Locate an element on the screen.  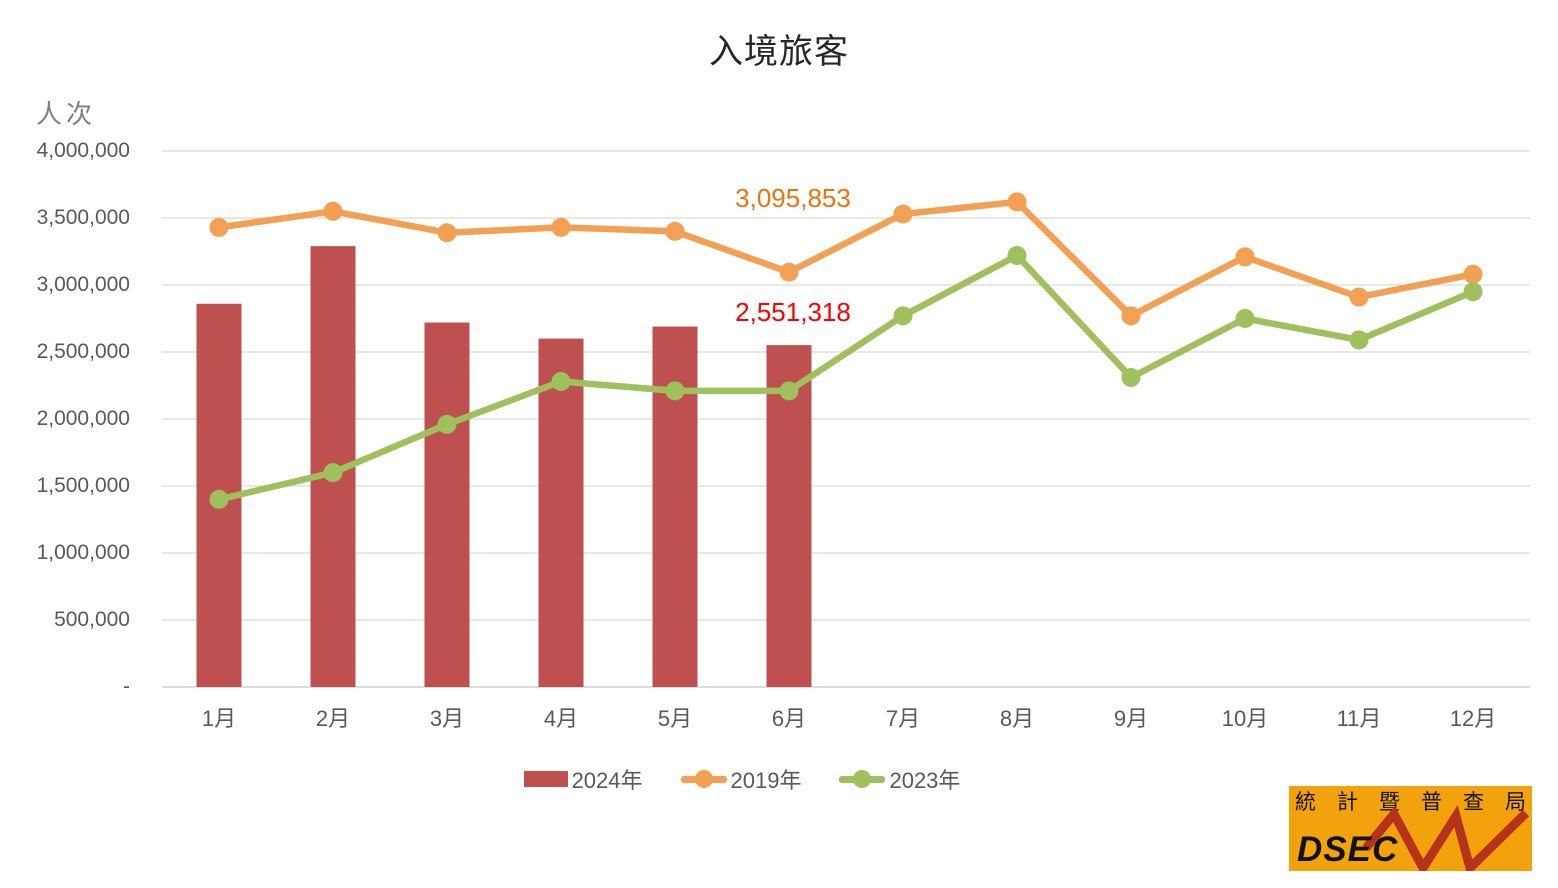
x-axis-tick-label: 2月 is located at coordinates (333, 718).